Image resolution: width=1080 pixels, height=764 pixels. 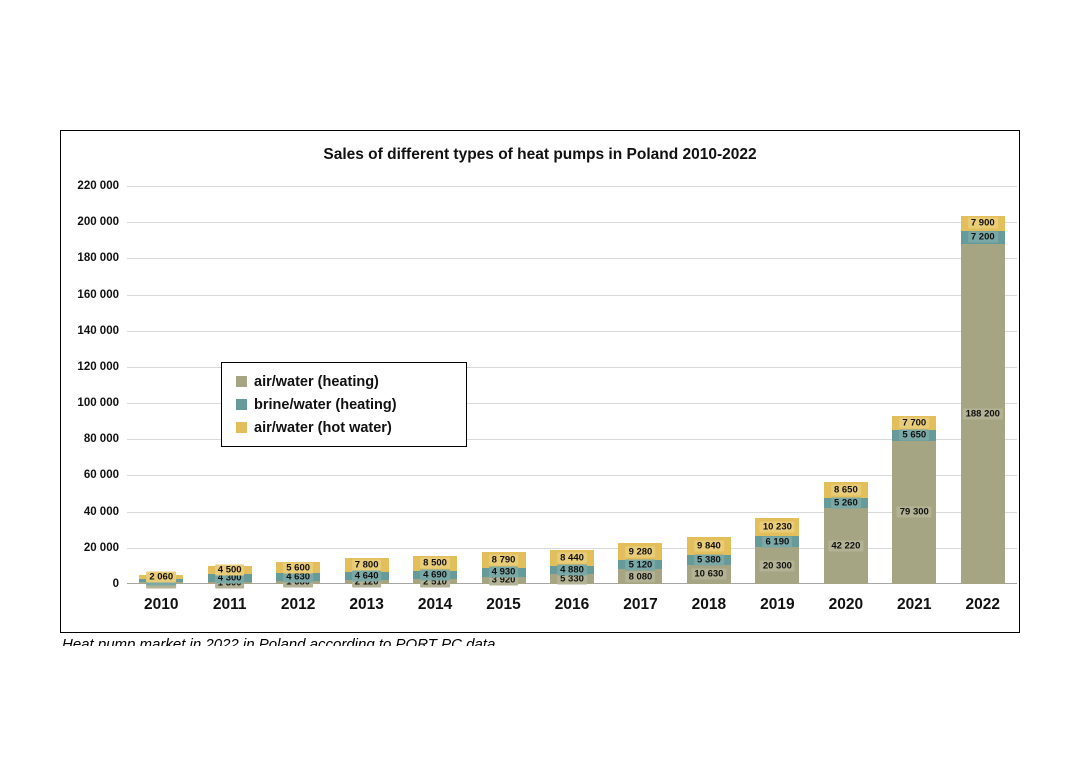 What do you see at coordinates (640, 604) in the screenshot?
I see `x-axis-label: 2017` at bounding box center [640, 604].